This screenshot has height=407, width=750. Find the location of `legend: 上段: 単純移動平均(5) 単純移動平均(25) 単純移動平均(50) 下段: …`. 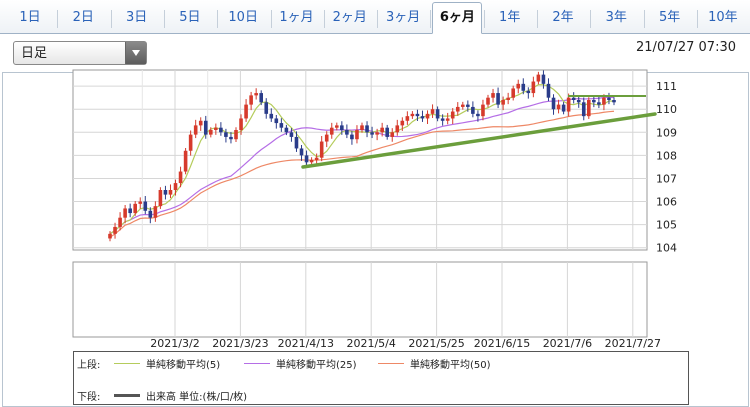

legend: 上段: 単純移動平均(5) 単純移動平均(25) 単純移動平均(50) 下段: … is located at coordinates (381, 378).